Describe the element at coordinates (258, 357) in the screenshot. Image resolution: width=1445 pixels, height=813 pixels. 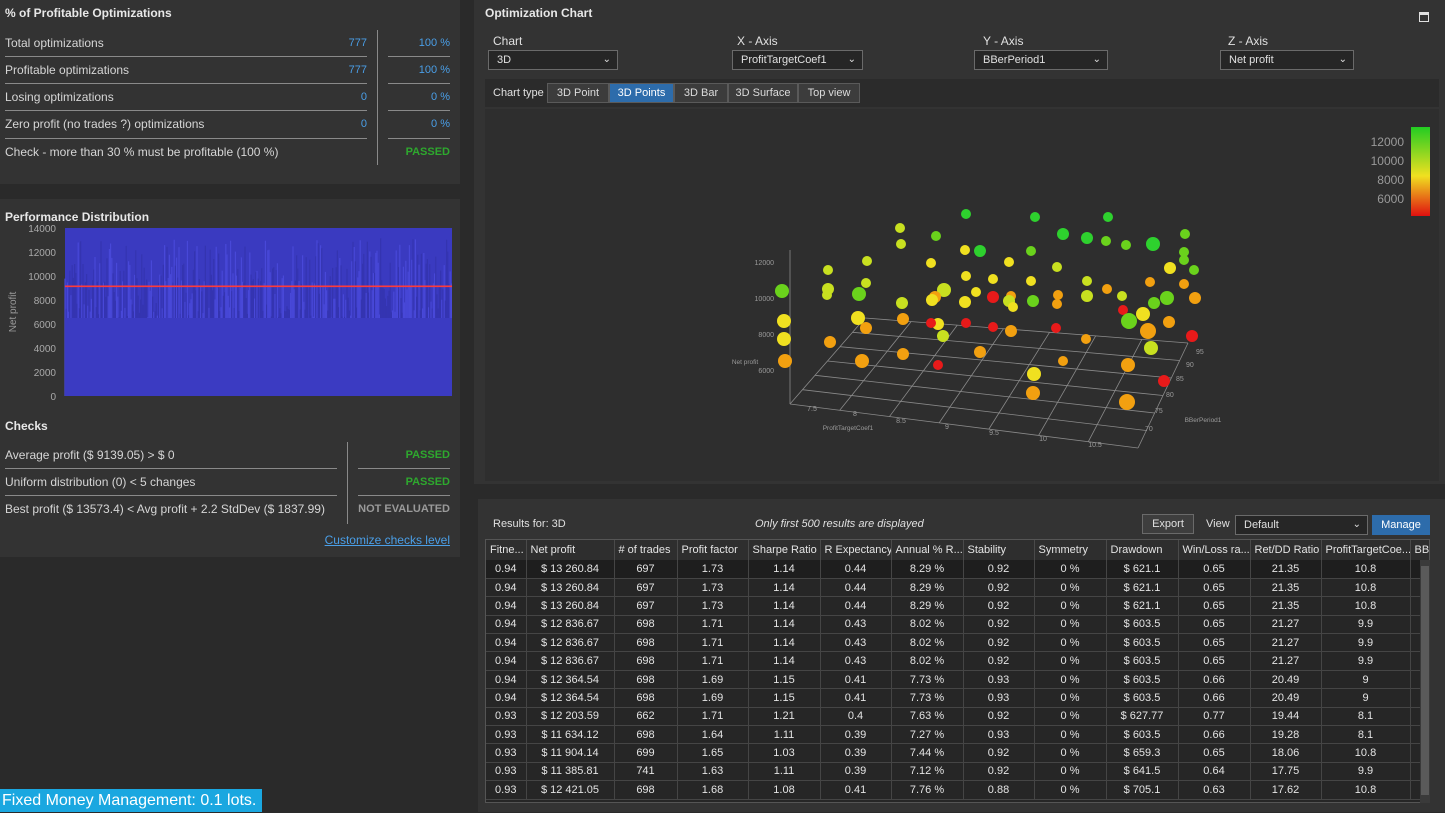
I see `histogram-base` at that location.